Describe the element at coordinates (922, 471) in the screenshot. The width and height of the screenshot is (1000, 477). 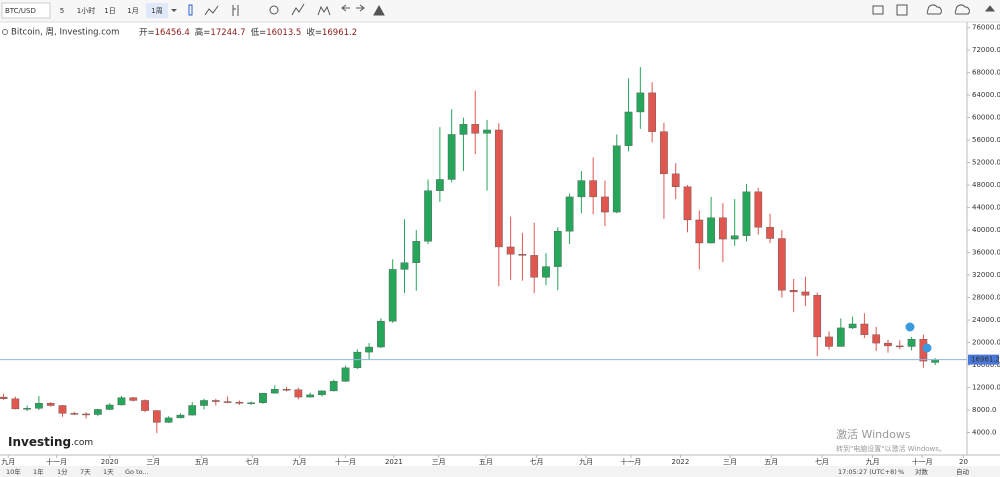
I see `option: 对数` at that location.